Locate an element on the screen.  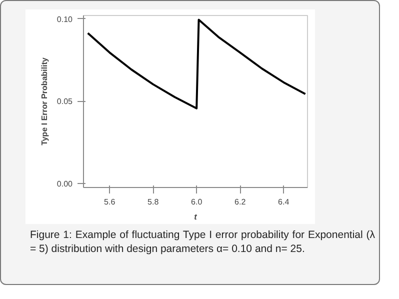
y-tick-label: 0.05 is located at coordinates (65, 101).